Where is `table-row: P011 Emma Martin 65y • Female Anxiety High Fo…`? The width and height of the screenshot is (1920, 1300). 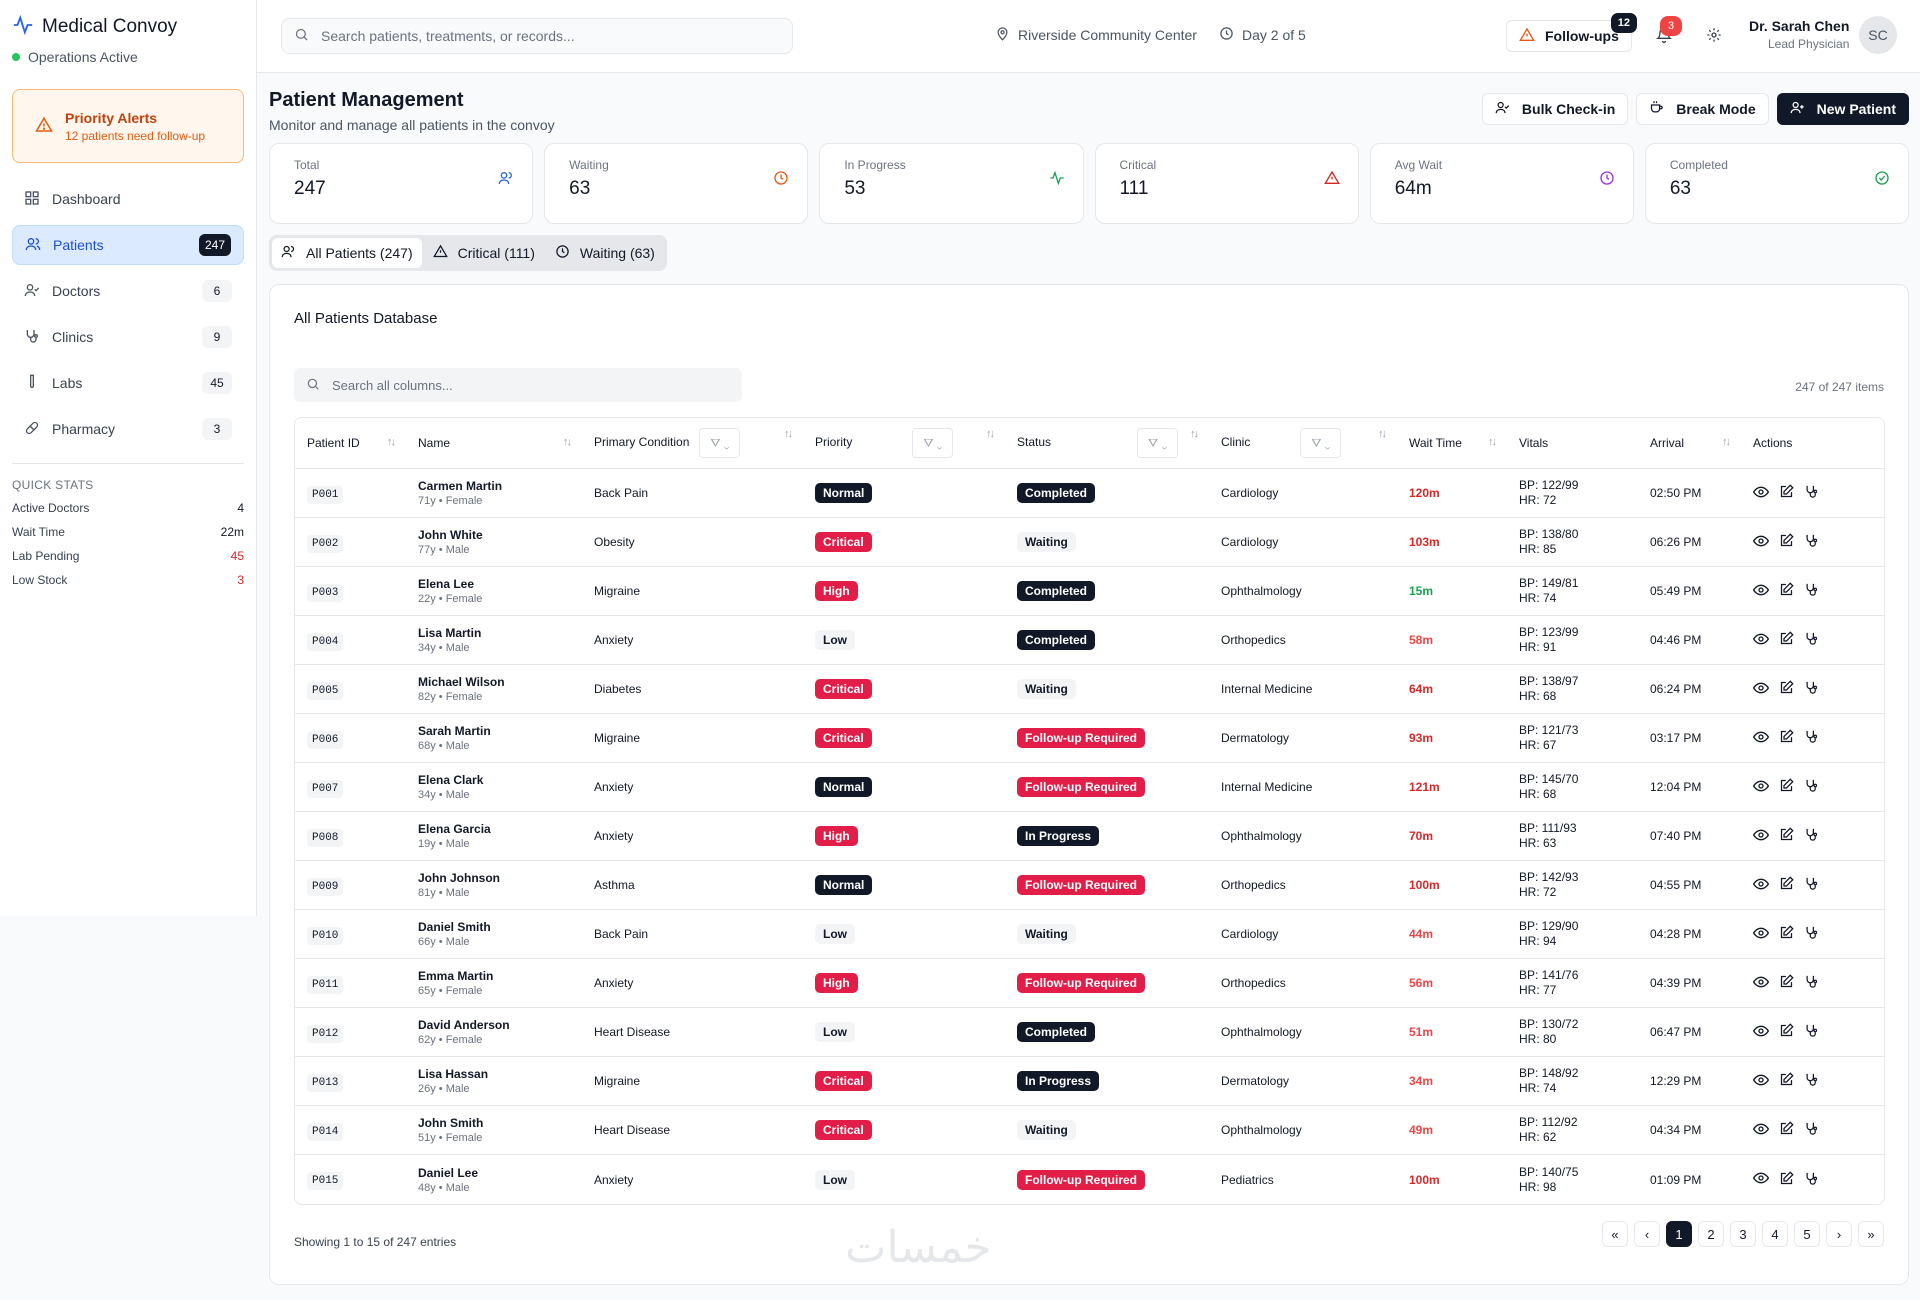 table-row: P011 Emma Martin 65y • Female Anxiety High Fo… is located at coordinates (1089, 983).